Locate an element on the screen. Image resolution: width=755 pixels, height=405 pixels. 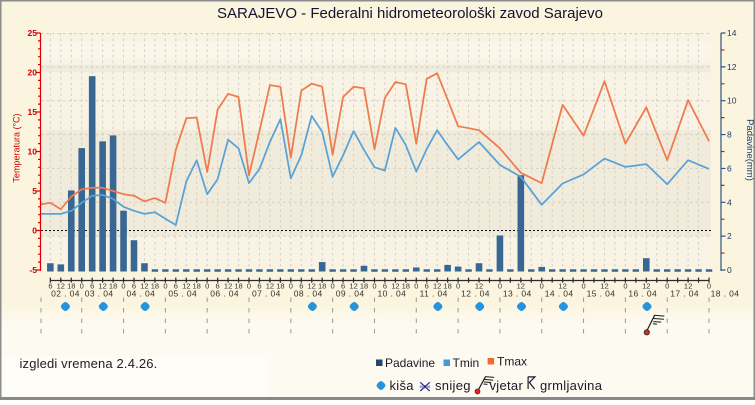
svg-text: 15 is located at coordinates (33, 112).